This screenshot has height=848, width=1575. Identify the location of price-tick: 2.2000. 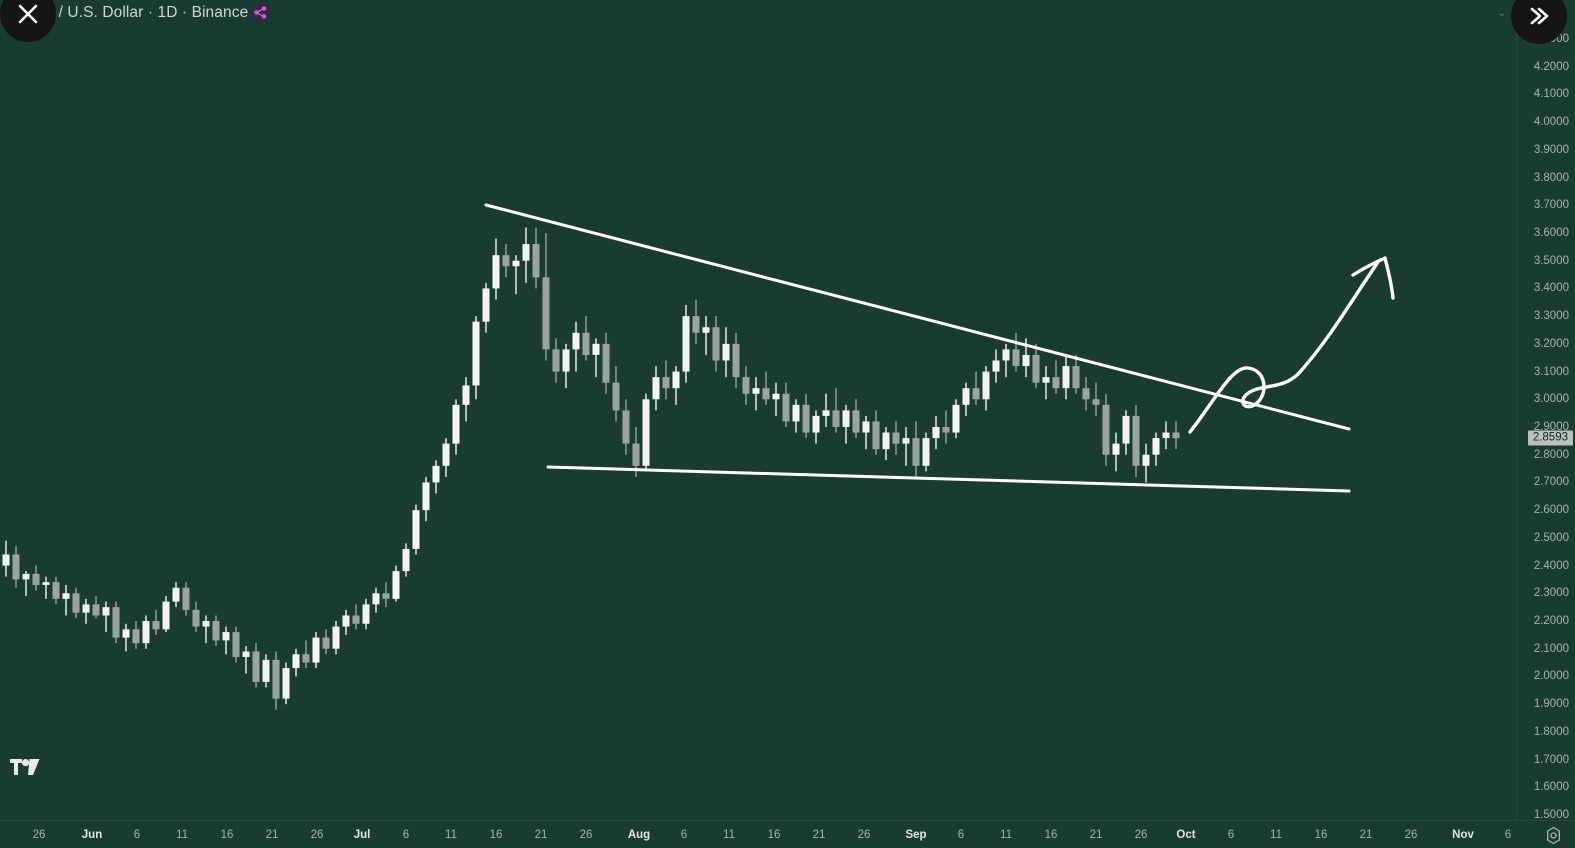
(1551, 621).